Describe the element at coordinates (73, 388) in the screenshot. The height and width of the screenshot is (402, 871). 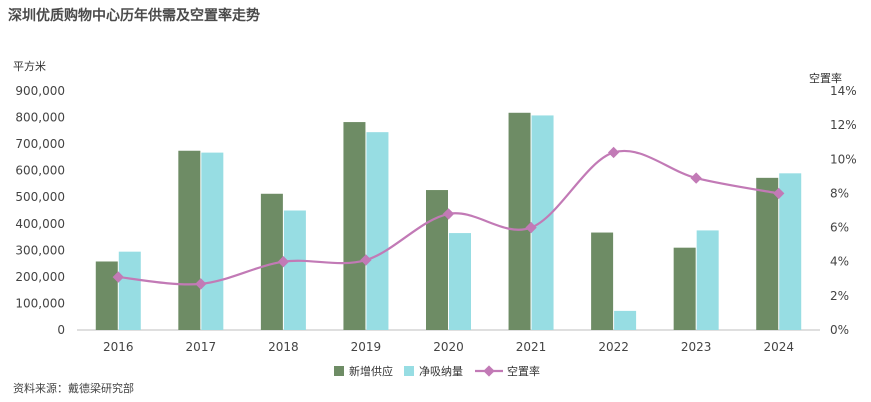
I see `source-note: 资料来源：戴德梁研究部` at that location.